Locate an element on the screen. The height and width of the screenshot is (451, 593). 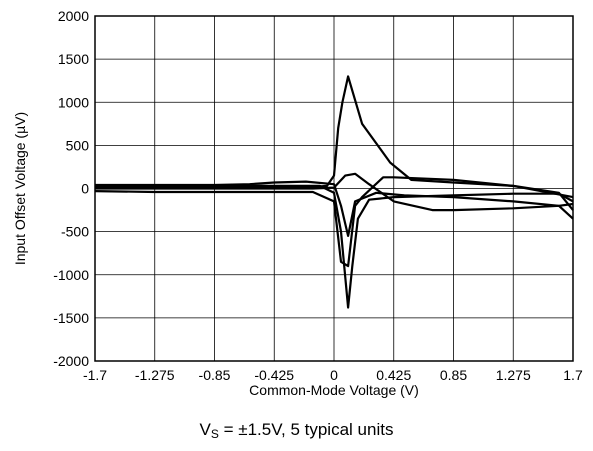
x-tick-label: 1.275 is located at coordinates (513, 375).